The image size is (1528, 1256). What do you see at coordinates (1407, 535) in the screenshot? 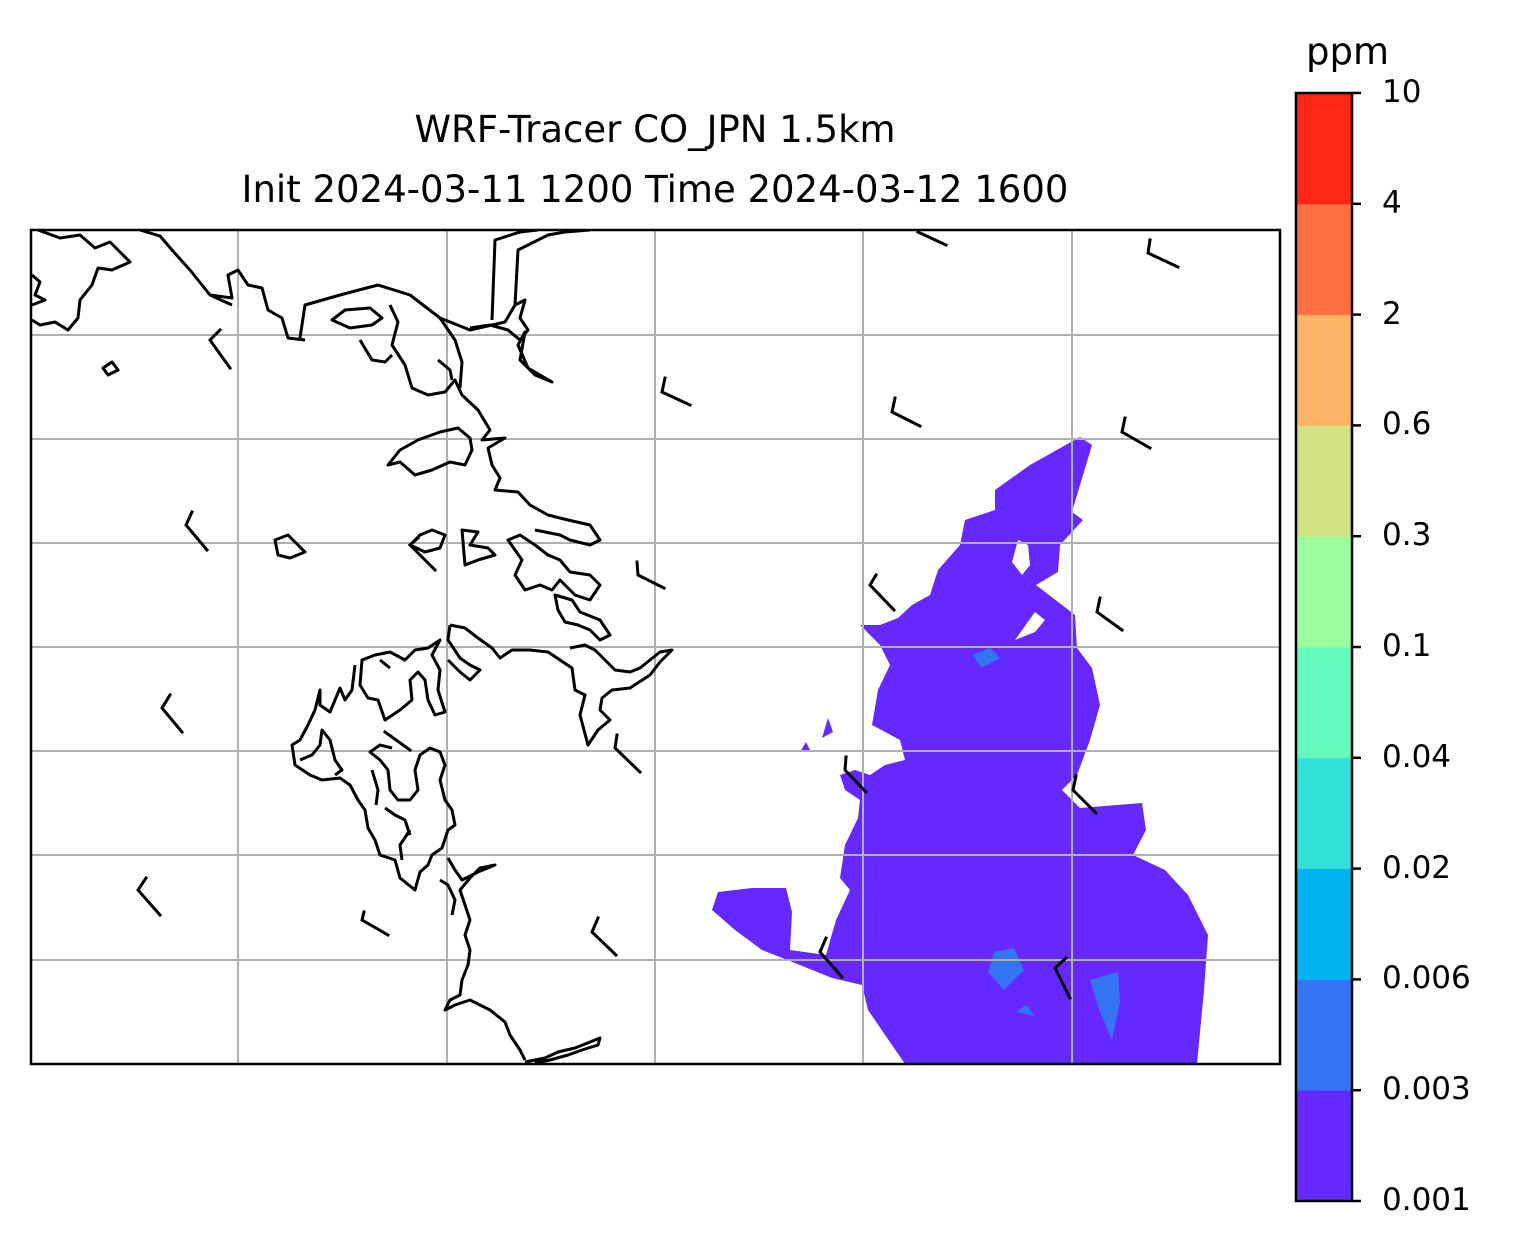
I see `colorbar-tick-label: 0.3` at bounding box center [1407, 535].